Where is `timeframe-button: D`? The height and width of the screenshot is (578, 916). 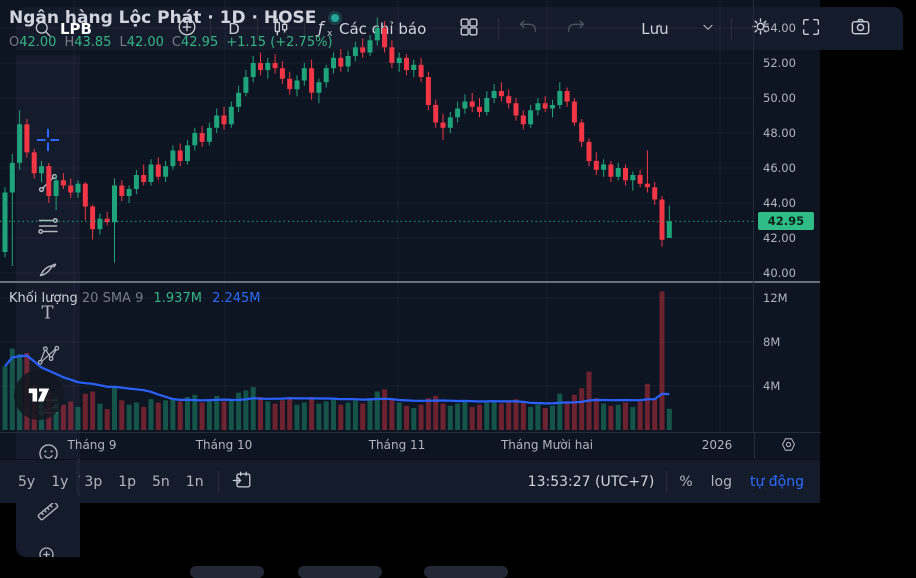
timeframe-button: D is located at coordinates (234, 29).